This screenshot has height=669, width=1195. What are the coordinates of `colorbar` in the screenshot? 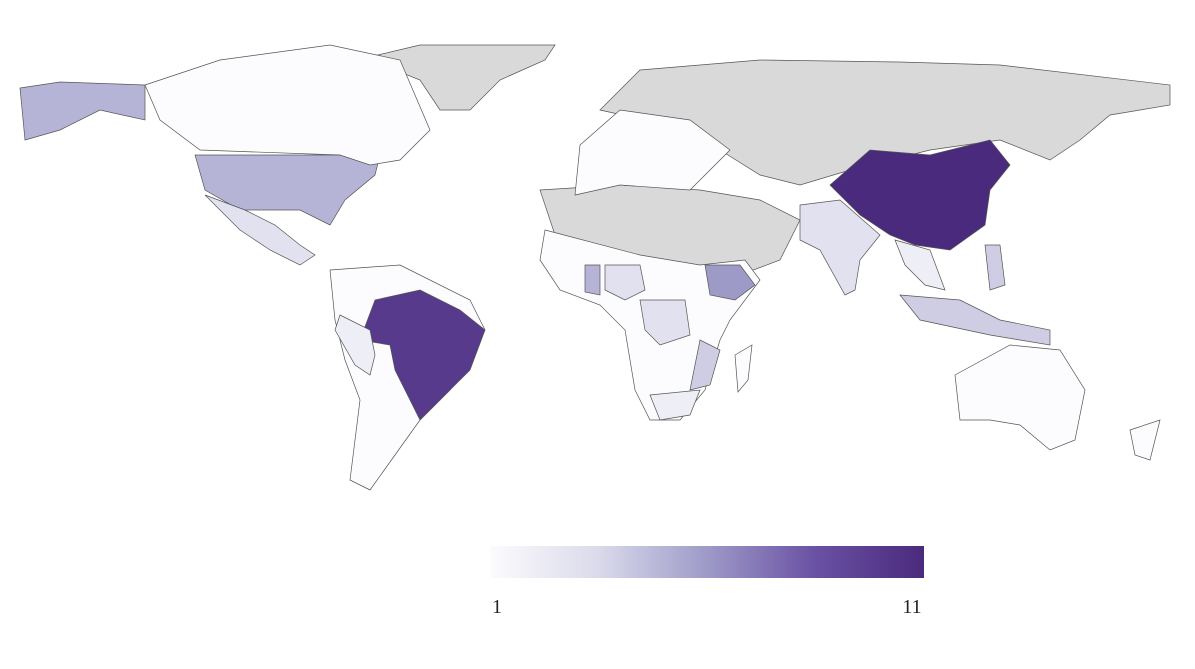 It's located at (707, 562).